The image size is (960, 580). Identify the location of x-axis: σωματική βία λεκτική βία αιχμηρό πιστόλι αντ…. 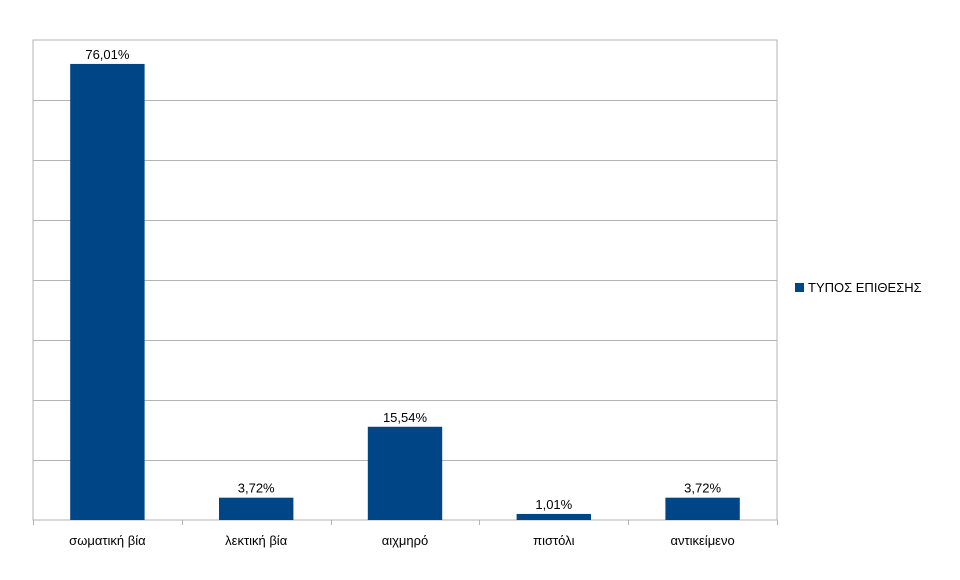
(405, 534).